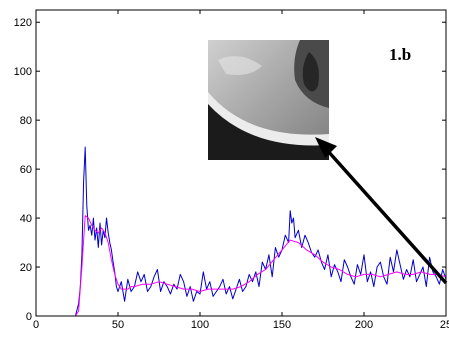  What do you see at coordinates (23, 72) in the screenshot?
I see `y-tick-label: 100` at bounding box center [23, 72].